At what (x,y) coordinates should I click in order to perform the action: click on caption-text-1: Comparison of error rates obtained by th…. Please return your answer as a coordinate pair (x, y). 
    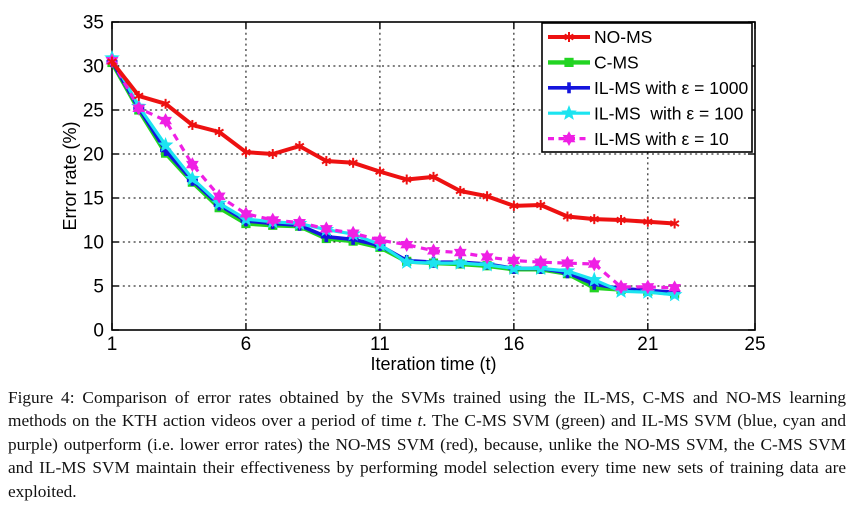
    Looking at the image, I should click on (427, 409).